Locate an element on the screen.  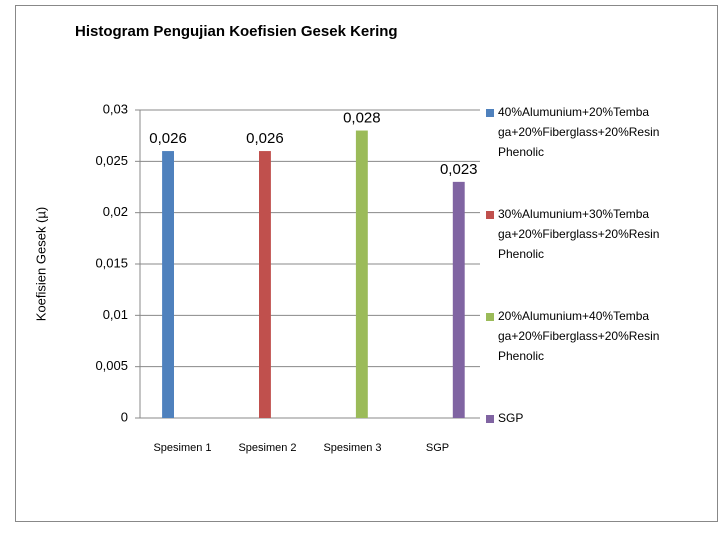
y-tick-label: 0,025 is located at coordinates (111, 160).